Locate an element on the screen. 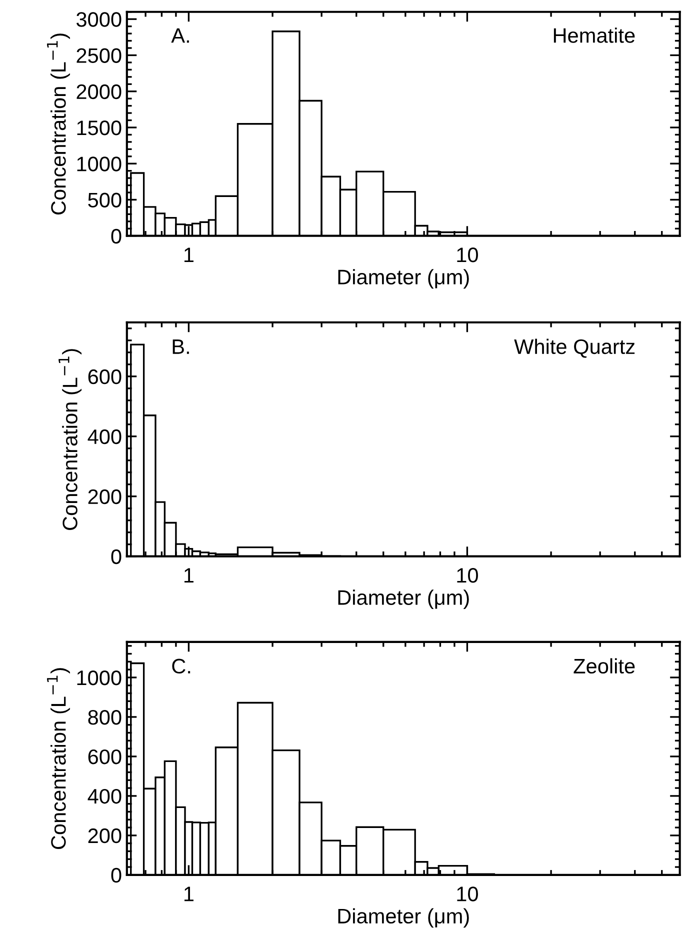  annotation: C. is located at coordinates (181, 666).